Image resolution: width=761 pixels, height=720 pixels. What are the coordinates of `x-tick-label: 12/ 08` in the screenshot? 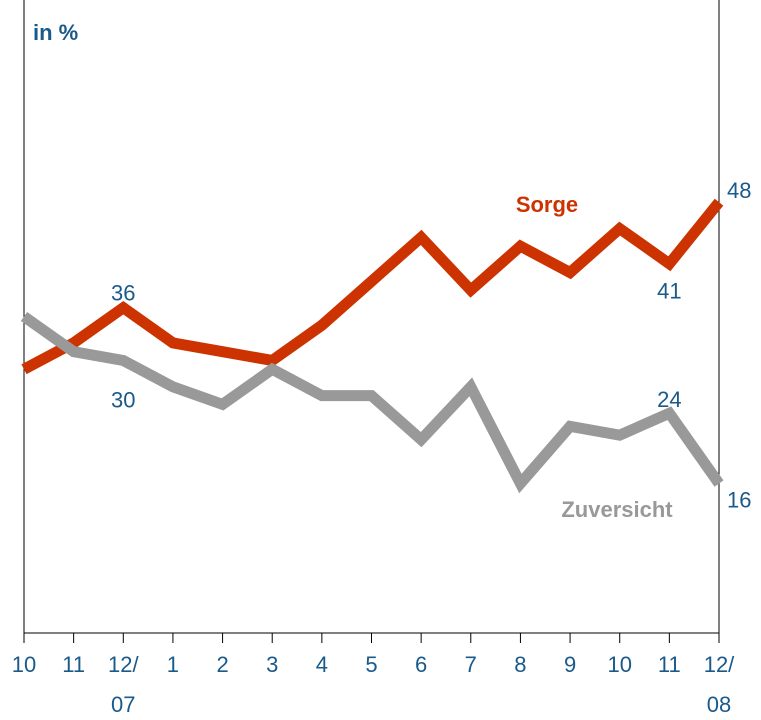 It's located at (719, 684).